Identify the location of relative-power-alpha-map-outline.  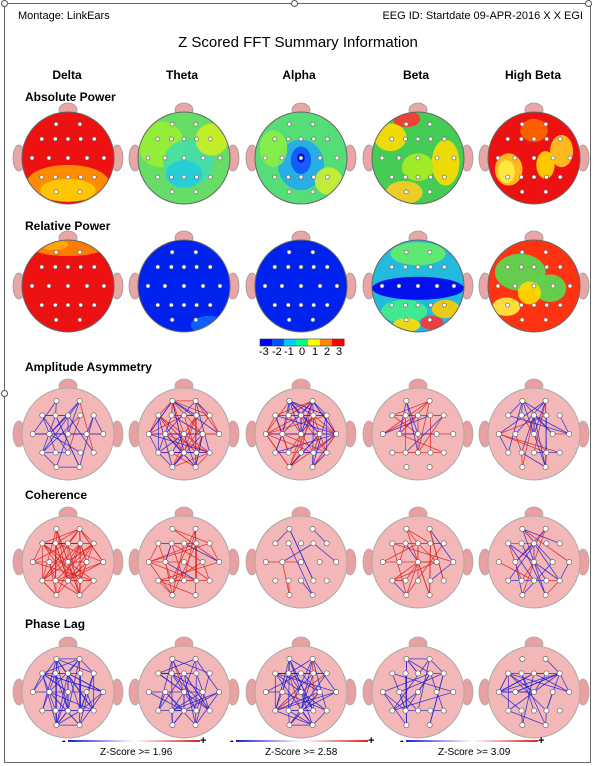
(301, 286).